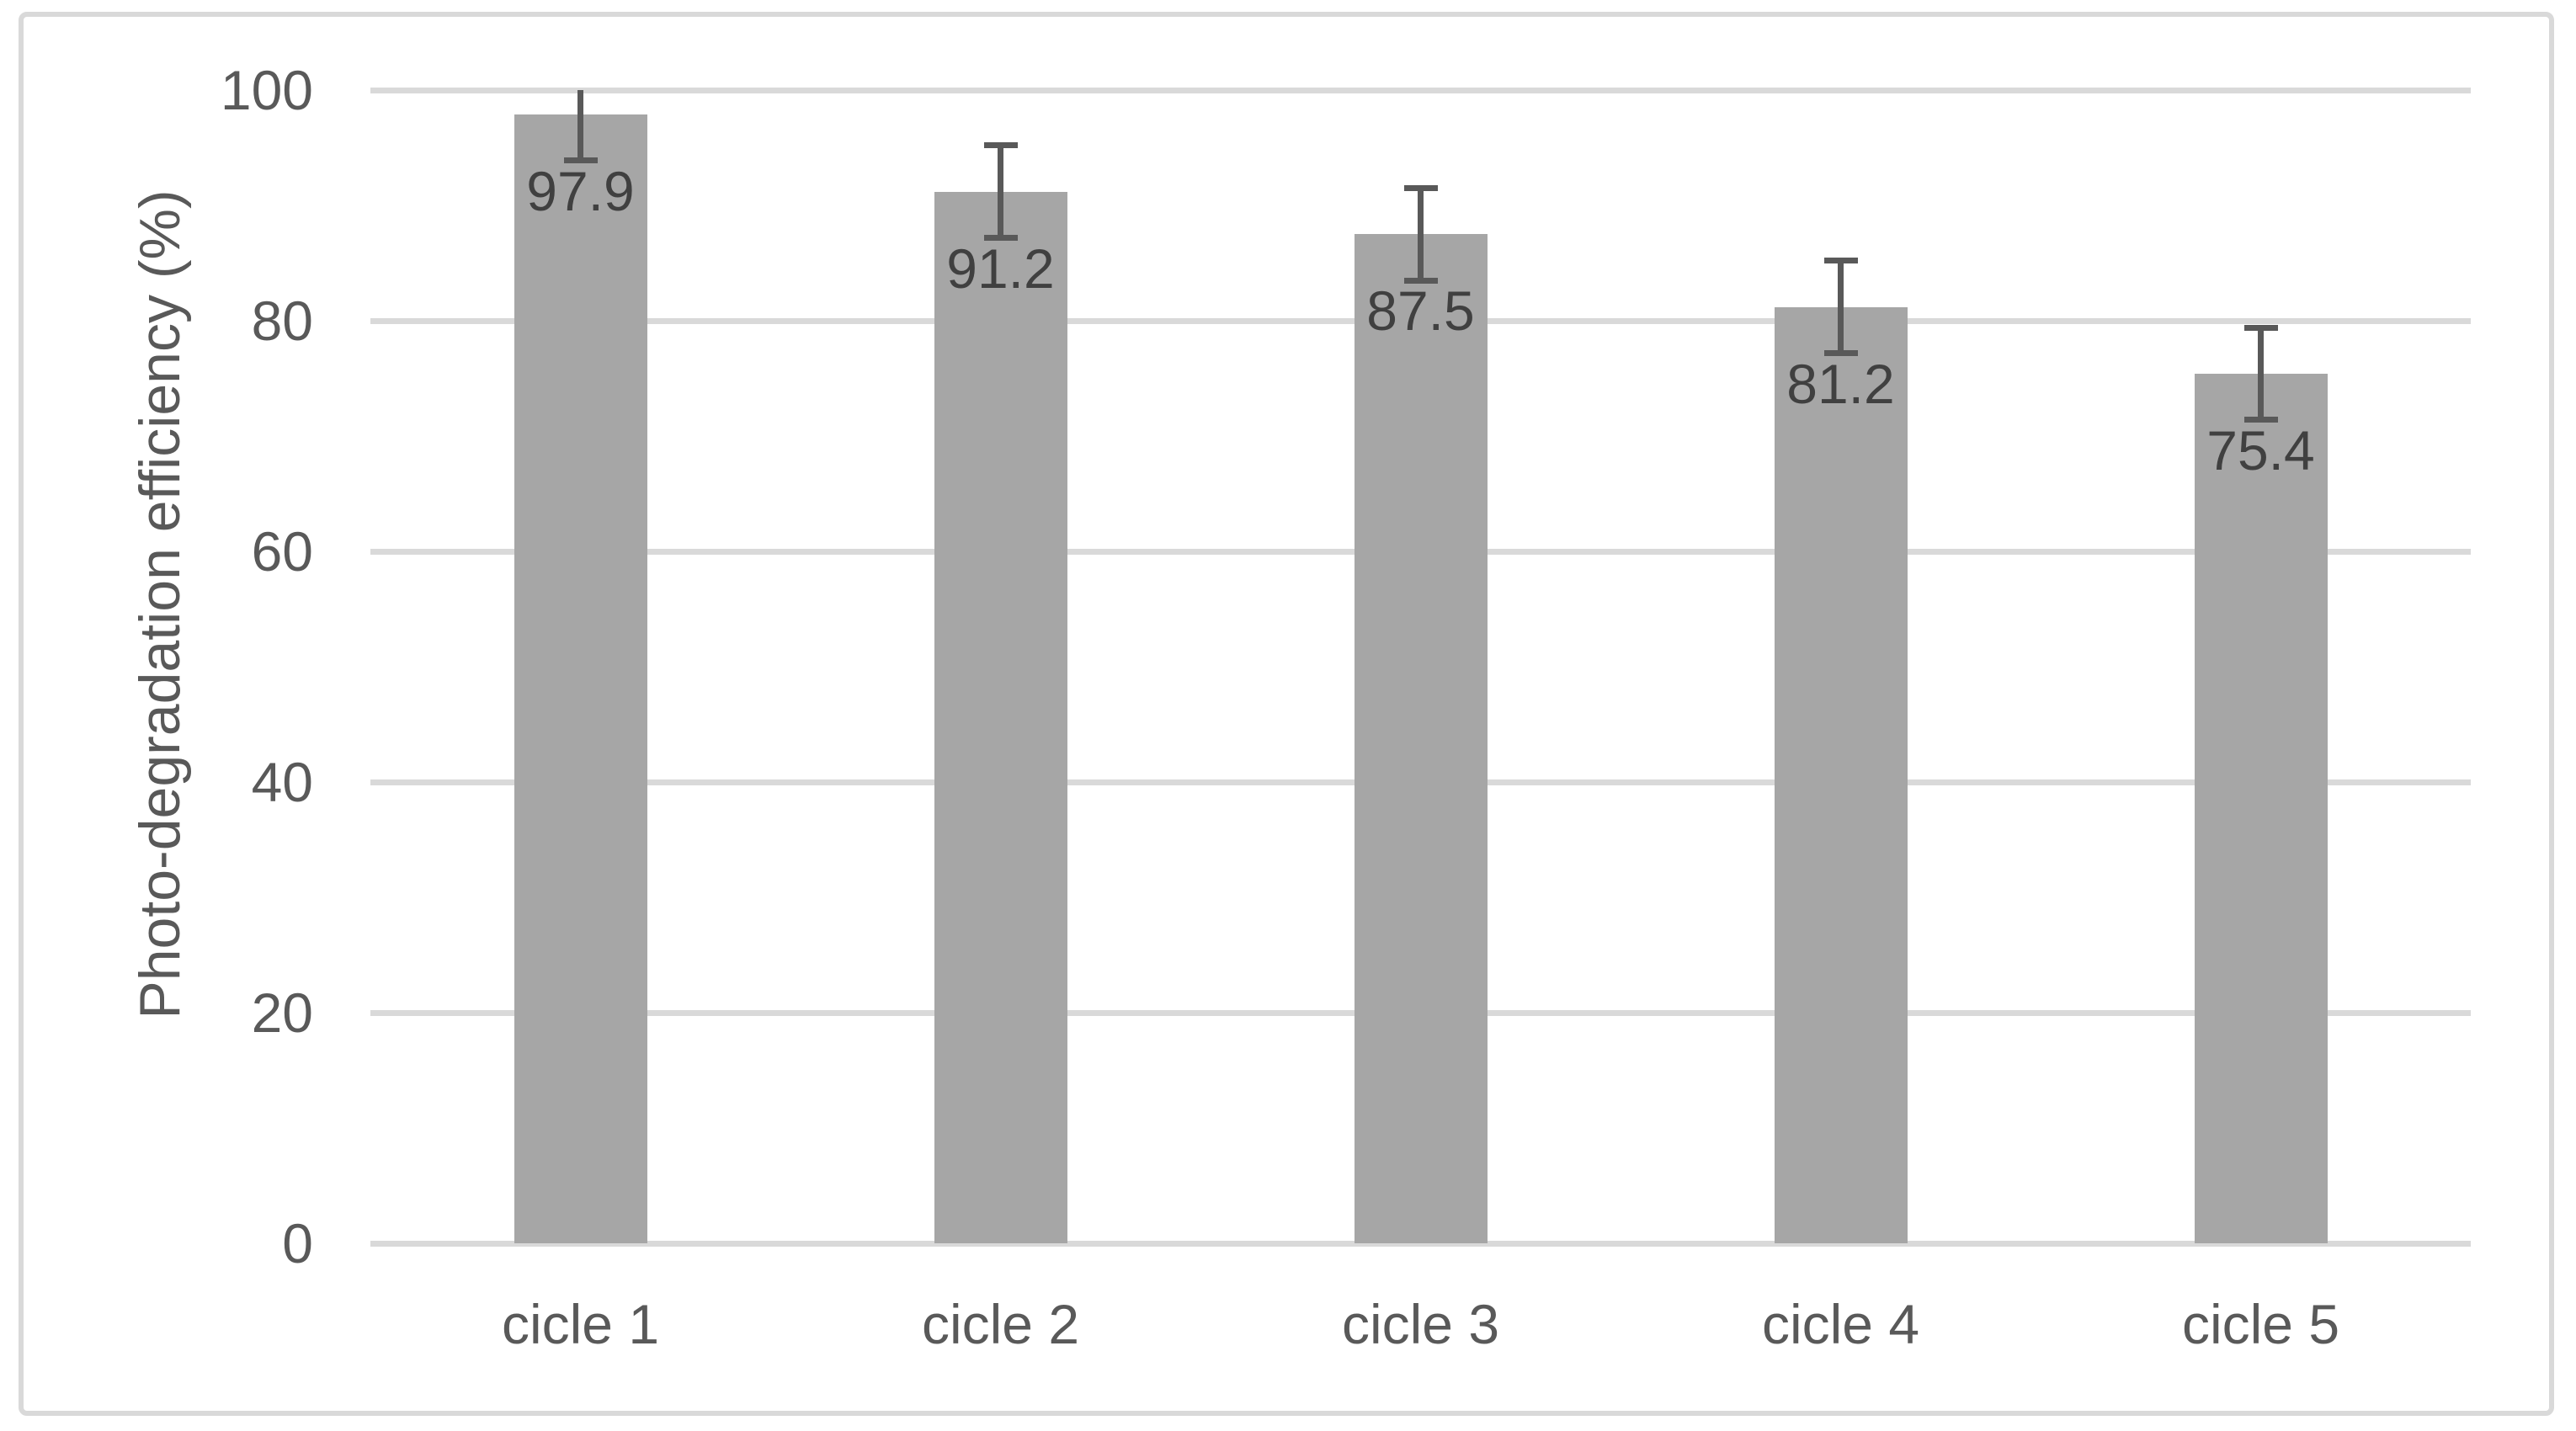 The height and width of the screenshot is (1431, 2576). What do you see at coordinates (266, 90) in the screenshot?
I see `y-tick-label-100: 100` at bounding box center [266, 90].